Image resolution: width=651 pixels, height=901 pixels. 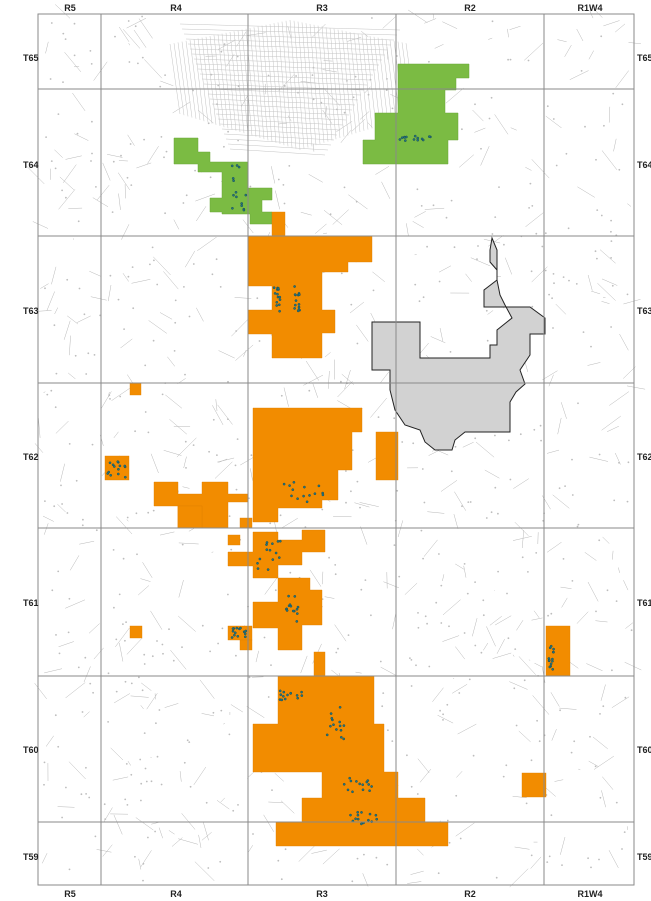 What do you see at coordinates (644, 58) in the screenshot?
I see `township-label-right-t65: T65` at bounding box center [644, 58].